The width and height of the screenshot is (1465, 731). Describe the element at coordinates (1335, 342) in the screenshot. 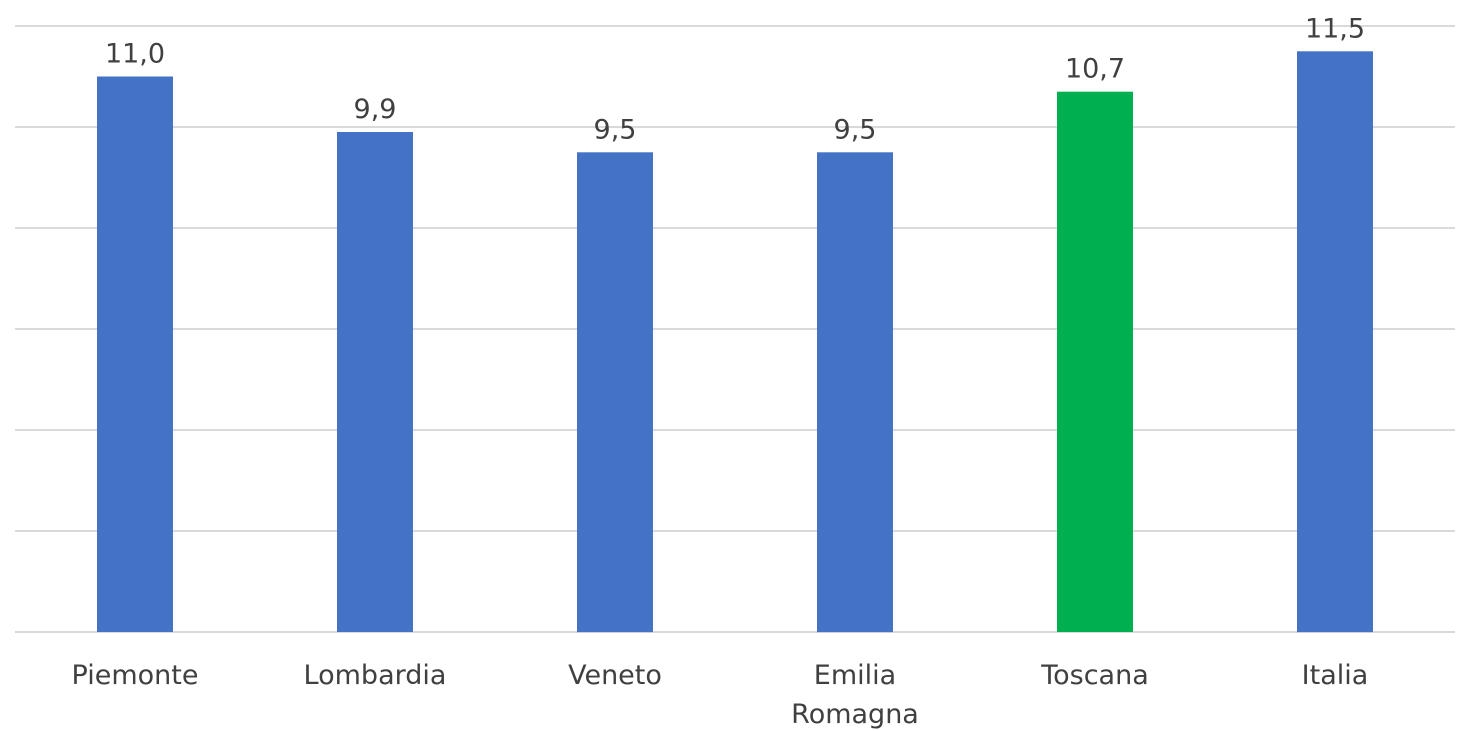

I see `bar-italia` at that location.